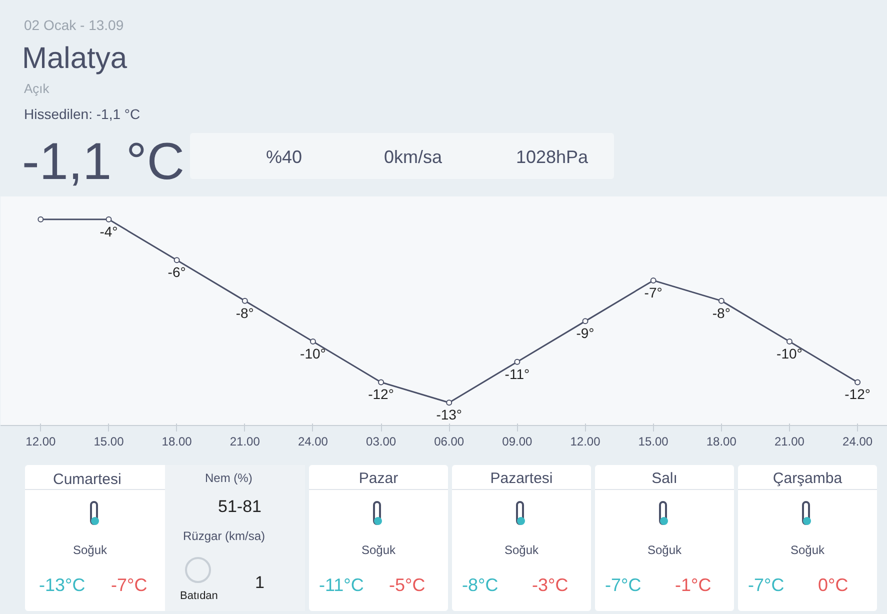 The image size is (887, 614). I want to click on text: -3°C, so click(550, 585).